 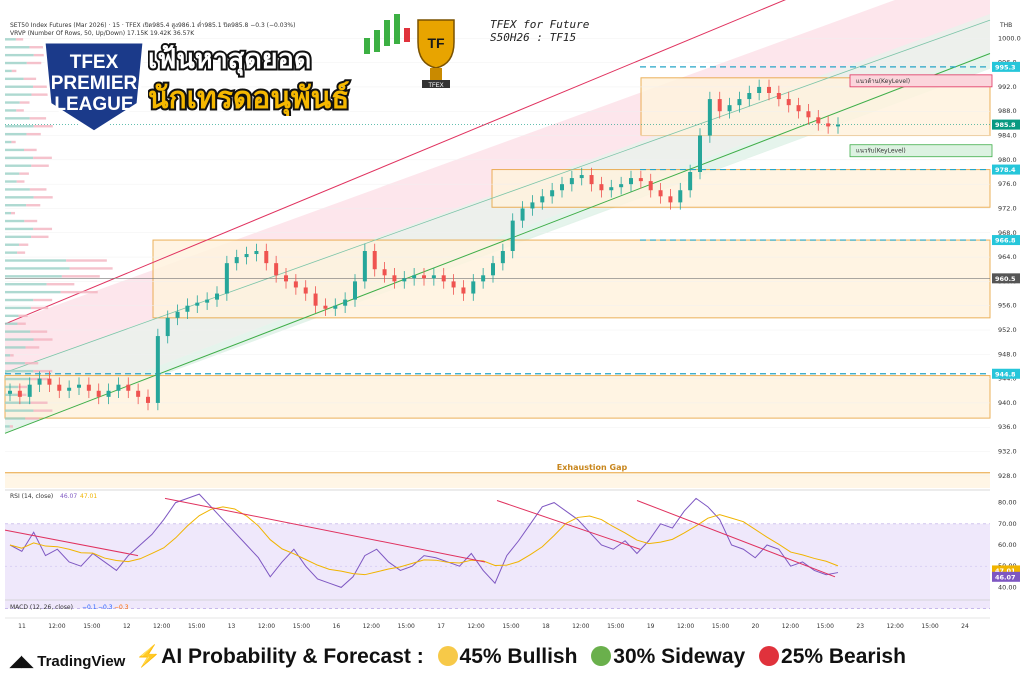 I want to click on time-tick-19: 12:00, so click(x=685, y=626).